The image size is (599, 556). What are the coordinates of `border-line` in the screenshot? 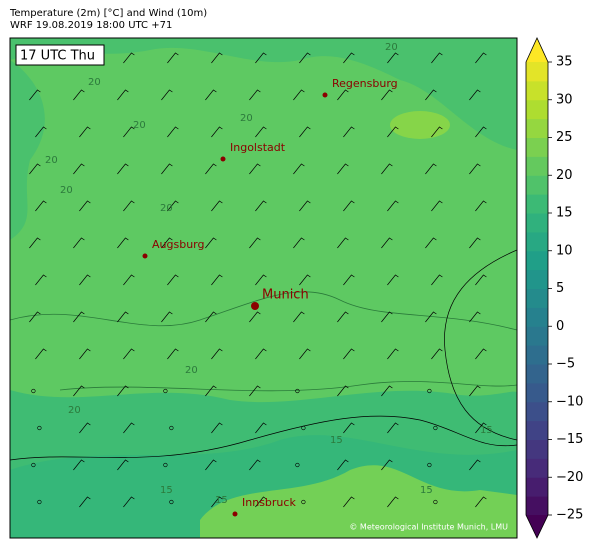 It's located at (263, 438).